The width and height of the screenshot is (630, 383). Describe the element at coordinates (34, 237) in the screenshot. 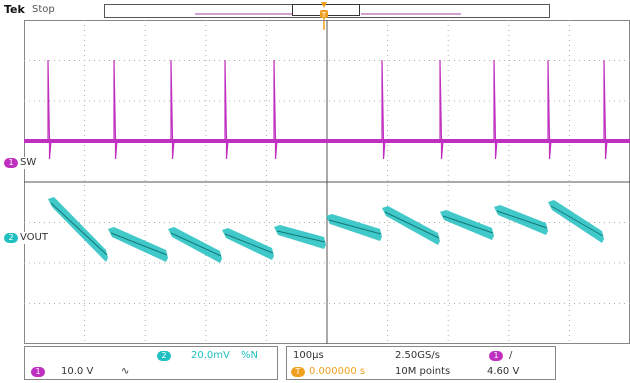

I see `ch2-label: VOUT` at that location.